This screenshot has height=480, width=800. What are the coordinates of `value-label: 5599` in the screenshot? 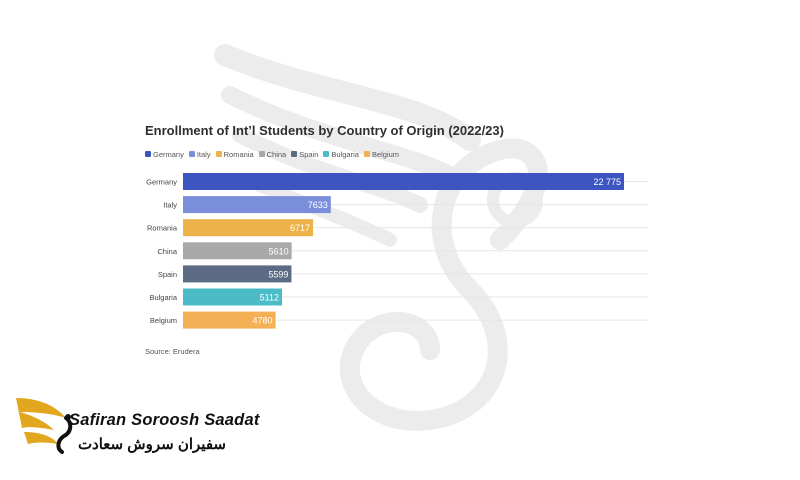 It's located at (278, 274).